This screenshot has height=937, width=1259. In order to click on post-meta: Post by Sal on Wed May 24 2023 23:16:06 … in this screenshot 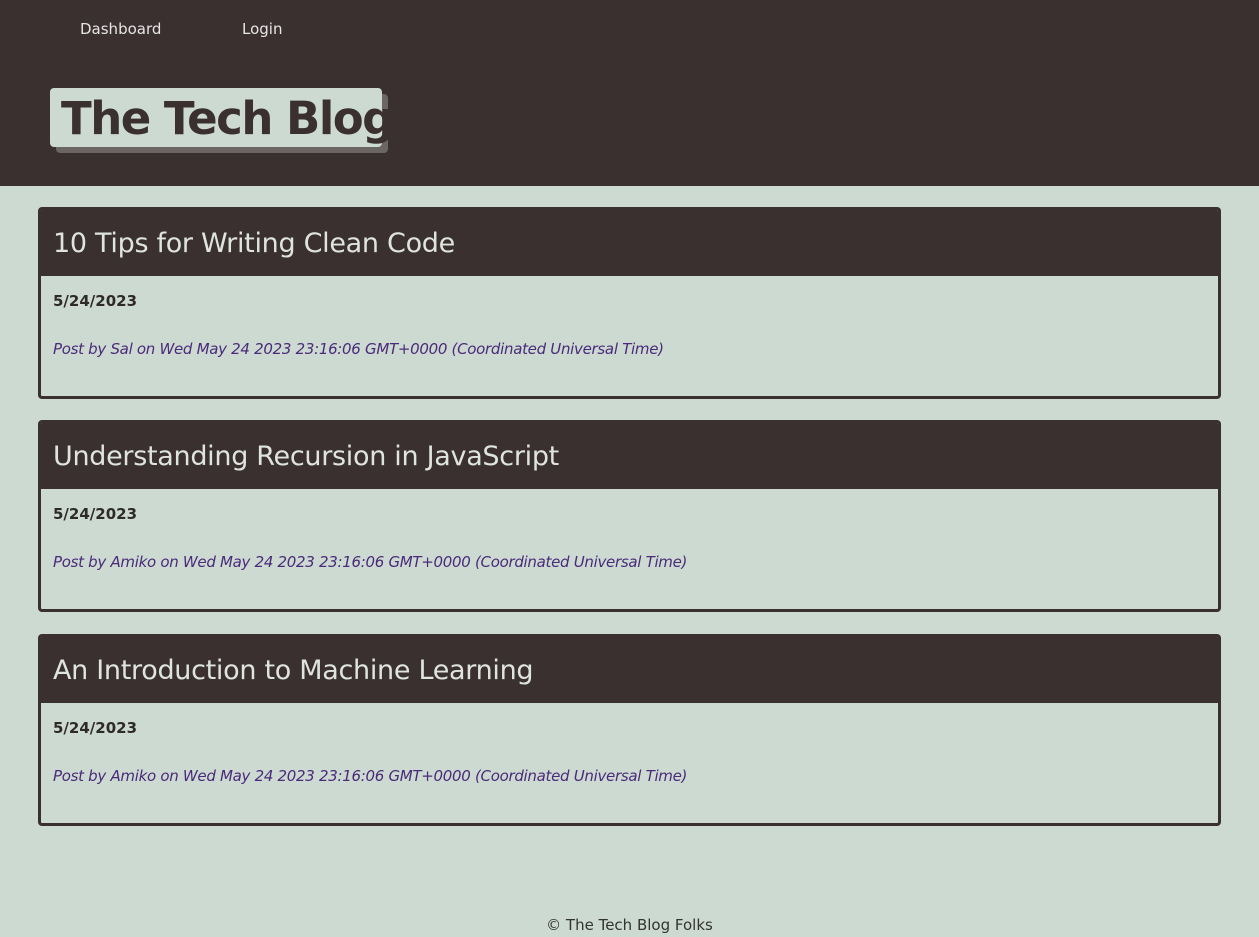, I will do `click(358, 349)`.